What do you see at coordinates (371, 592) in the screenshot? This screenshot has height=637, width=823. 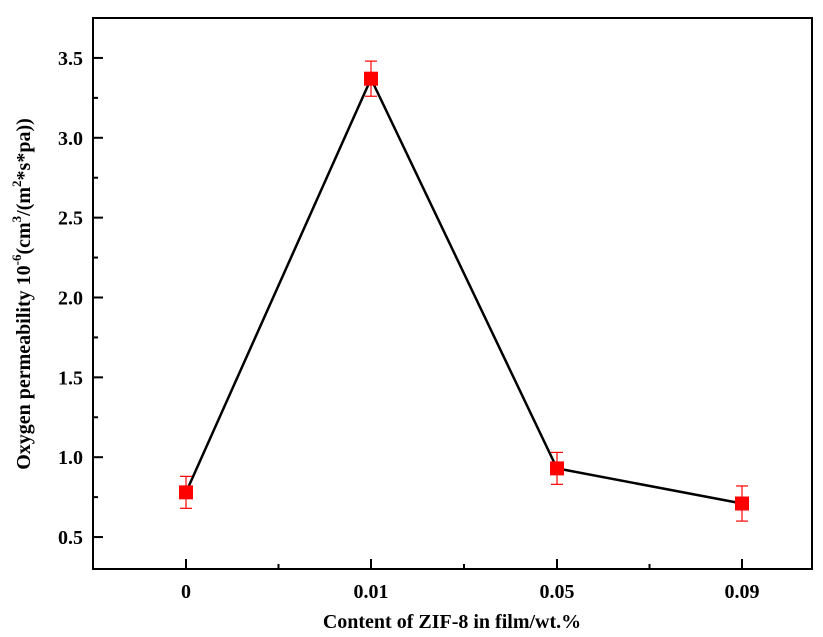 I see `x-tick-label: 0.01` at bounding box center [371, 592].